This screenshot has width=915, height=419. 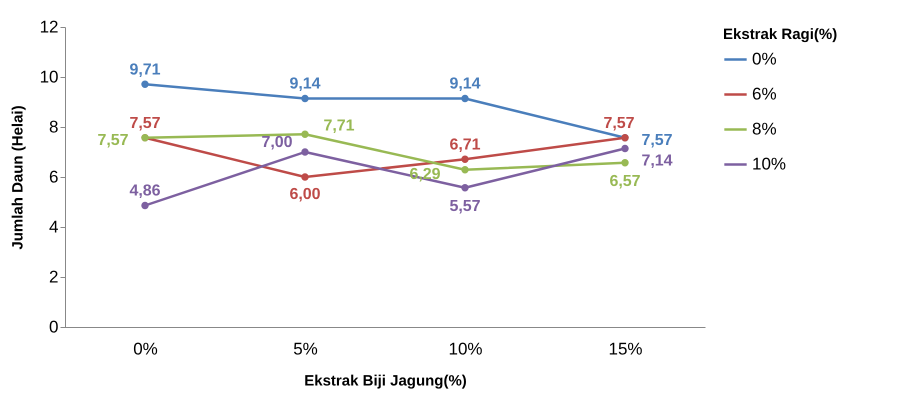 I want to click on legend-title: Ekstrak Ragi(%), so click(x=780, y=34).